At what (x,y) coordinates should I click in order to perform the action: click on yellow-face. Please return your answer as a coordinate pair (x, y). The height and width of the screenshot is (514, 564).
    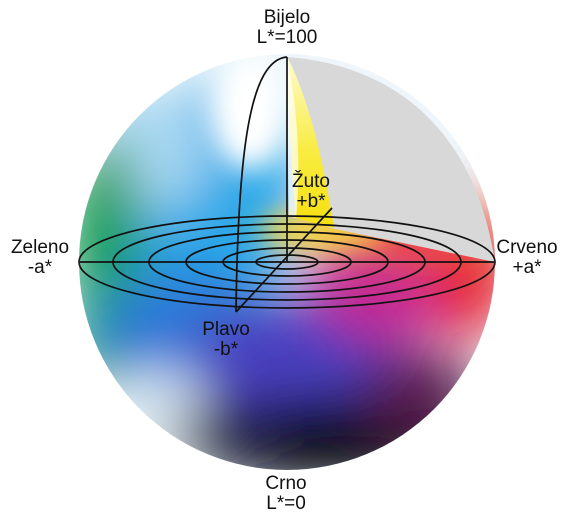
    Looking at the image, I should click on (310, 142).